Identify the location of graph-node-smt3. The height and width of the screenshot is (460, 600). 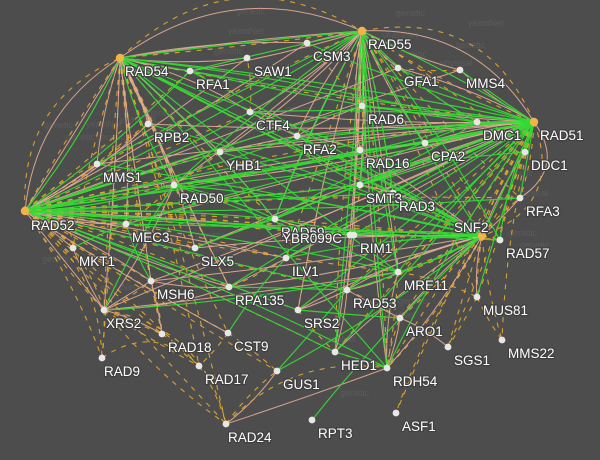
(360, 185).